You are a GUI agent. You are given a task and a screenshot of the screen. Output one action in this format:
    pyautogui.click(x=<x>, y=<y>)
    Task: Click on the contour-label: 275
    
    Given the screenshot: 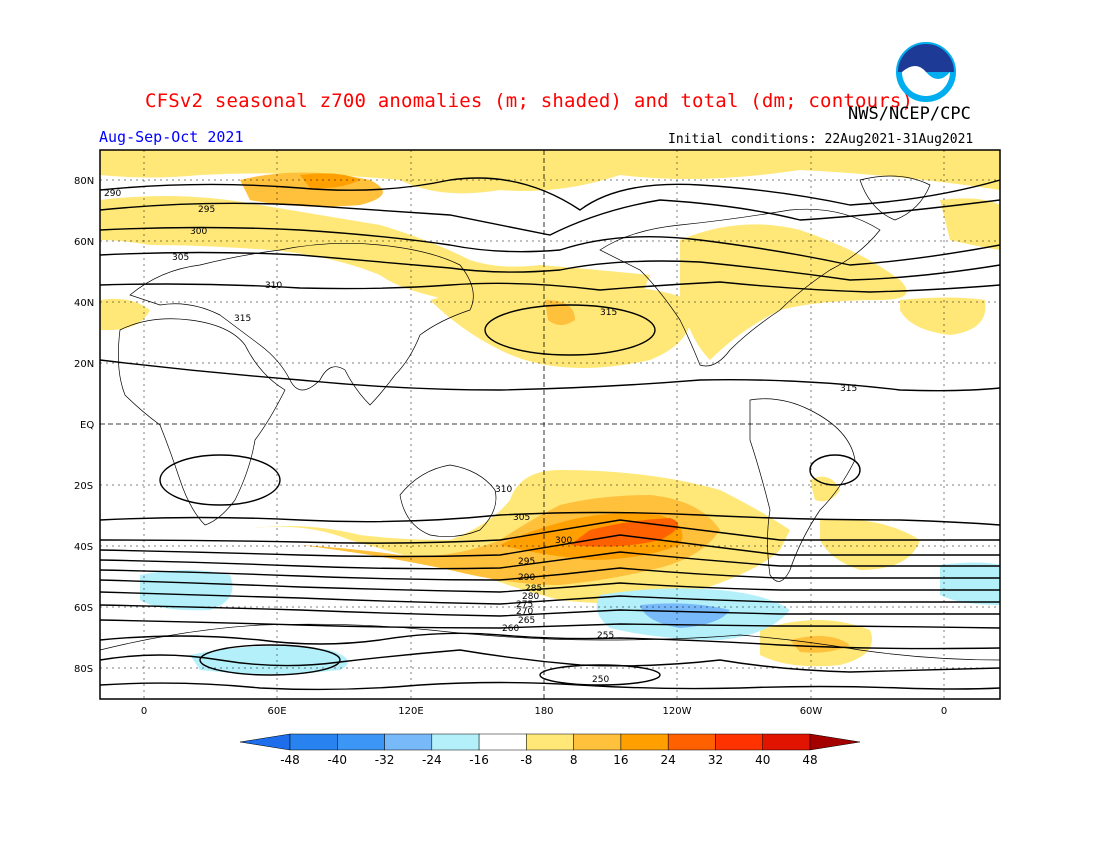 What is the action you would take?
    pyautogui.click(x=524, y=605)
    